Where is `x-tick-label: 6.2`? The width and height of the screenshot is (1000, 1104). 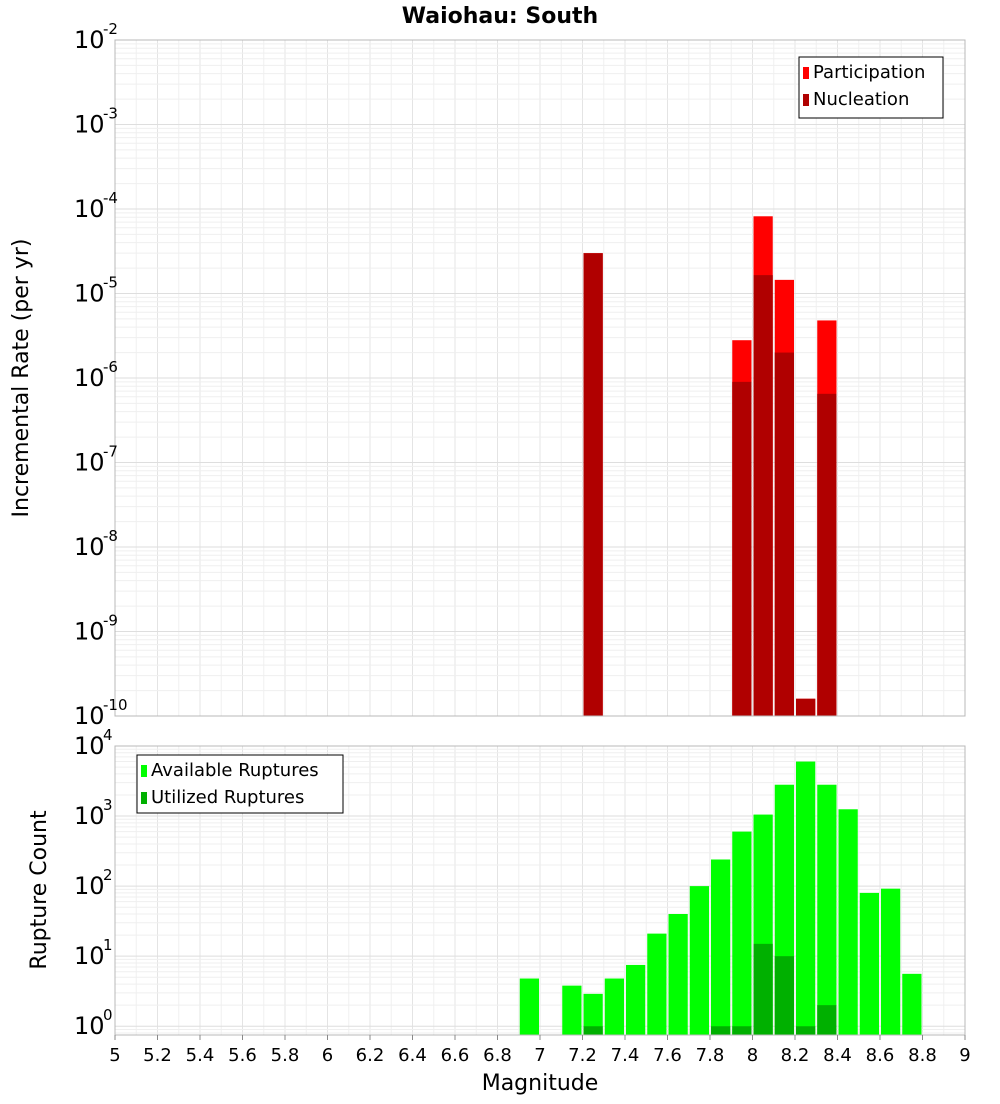 x-tick-label: 6.2 is located at coordinates (370, 1055).